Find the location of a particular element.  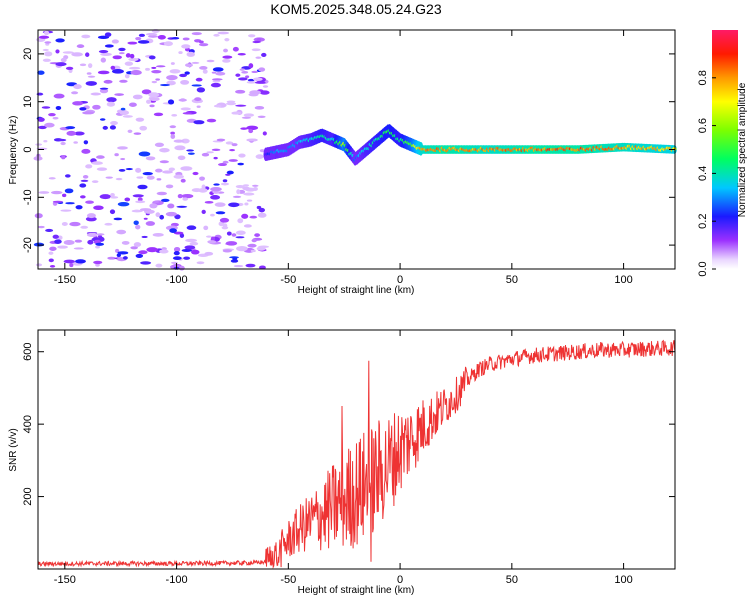

spectrogram-y-tick-label: 10 is located at coordinates (28, 102).